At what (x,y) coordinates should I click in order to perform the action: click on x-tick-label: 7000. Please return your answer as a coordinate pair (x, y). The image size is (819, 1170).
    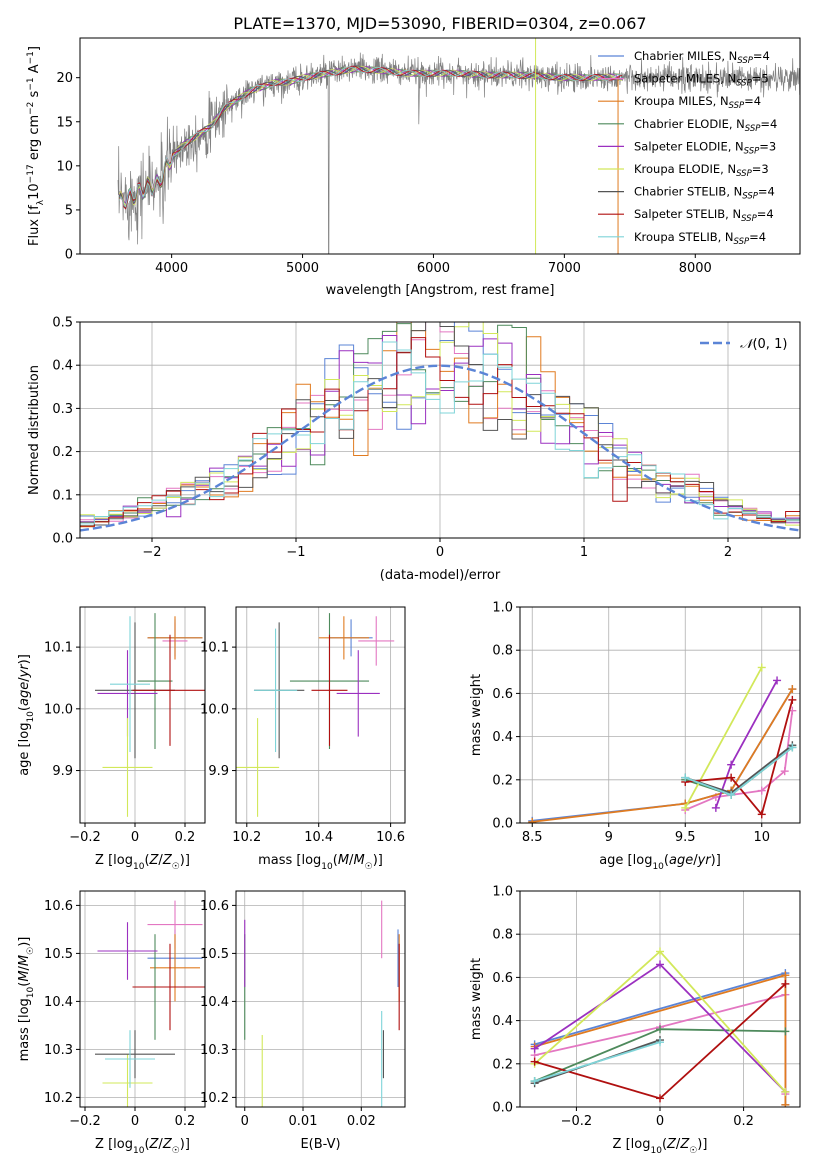
    Looking at the image, I should click on (564, 268).